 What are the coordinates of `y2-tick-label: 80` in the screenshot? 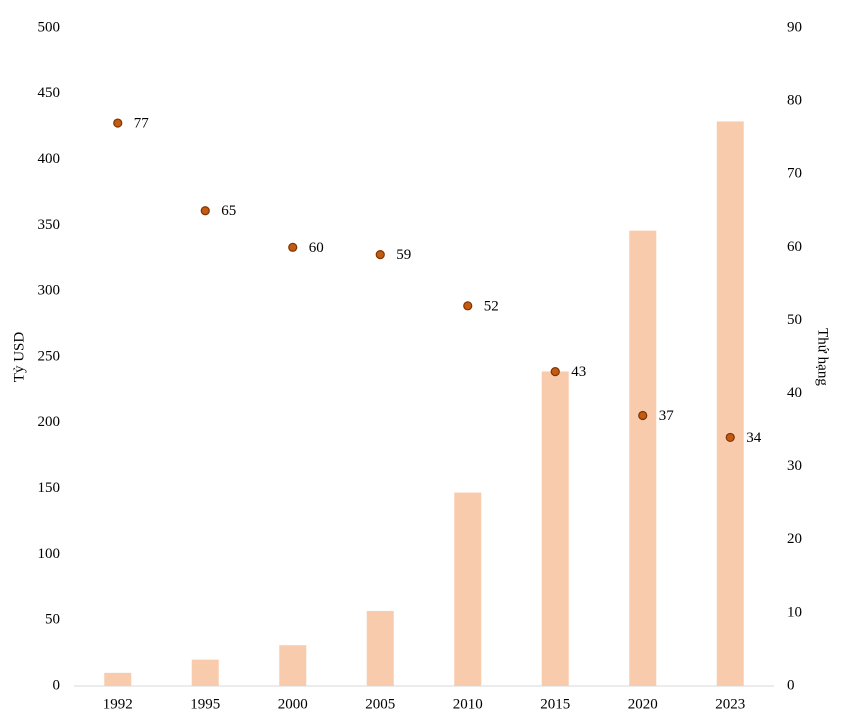 It's located at (794, 101).